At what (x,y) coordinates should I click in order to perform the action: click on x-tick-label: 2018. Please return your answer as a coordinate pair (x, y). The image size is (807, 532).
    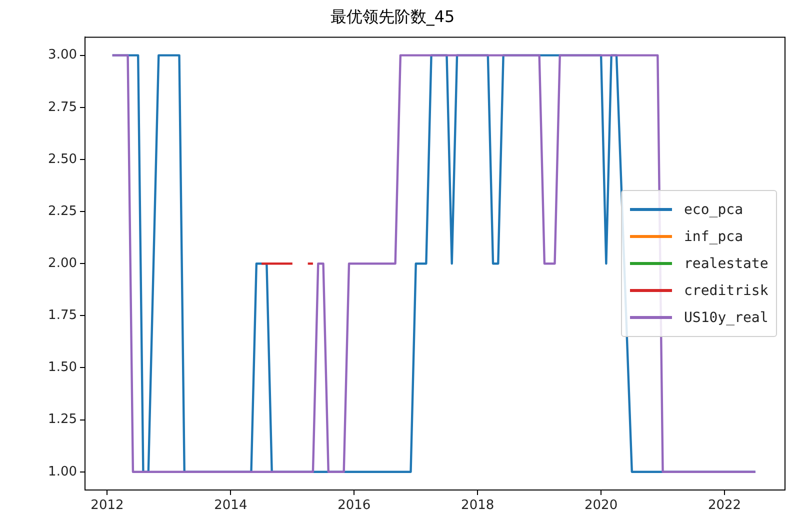
    Looking at the image, I should click on (477, 506).